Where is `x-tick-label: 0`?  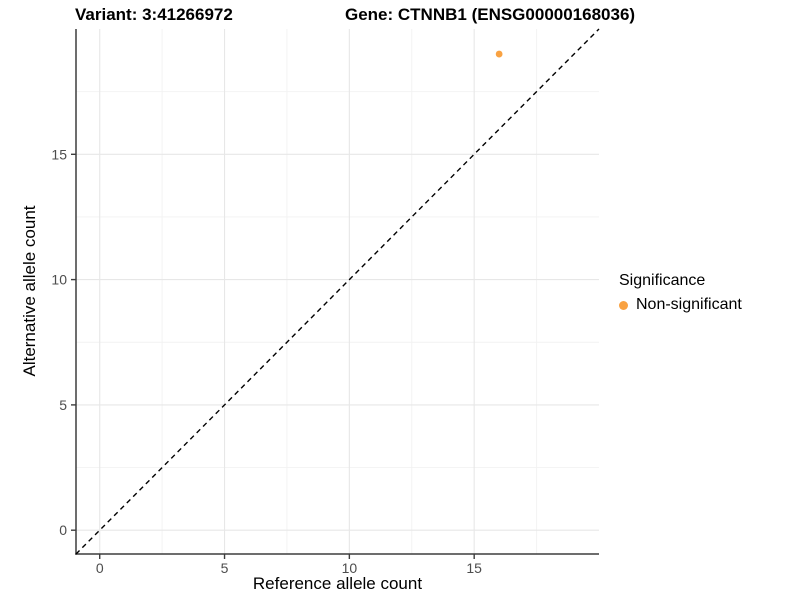
x-tick-label: 0 is located at coordinates (100, 568).